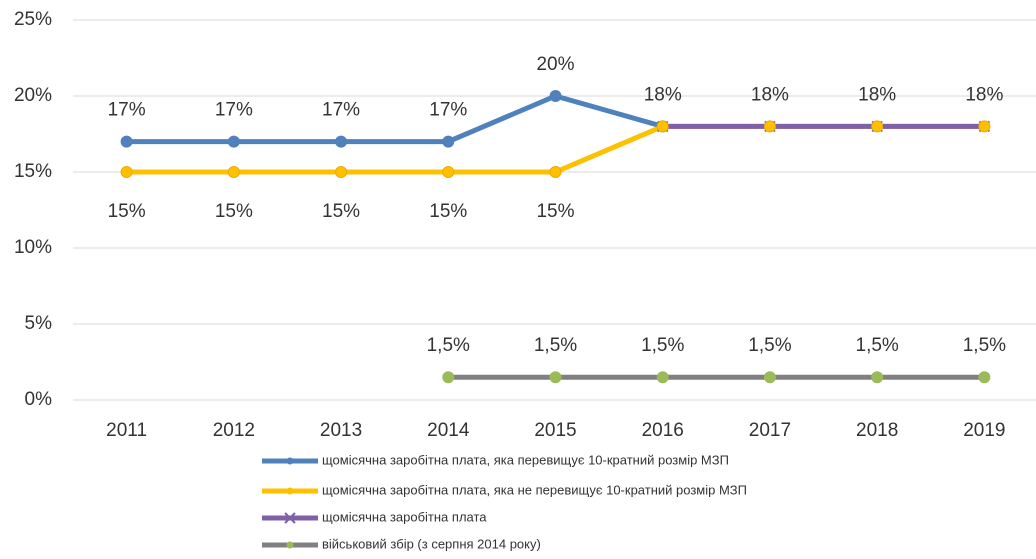 Image resolution: width=1036 pixels, height=559 pixels. Describe the element at coordinates (404, 516) in the screenshot. I see `legend-label: щомісячна заробітна плата` at that location.